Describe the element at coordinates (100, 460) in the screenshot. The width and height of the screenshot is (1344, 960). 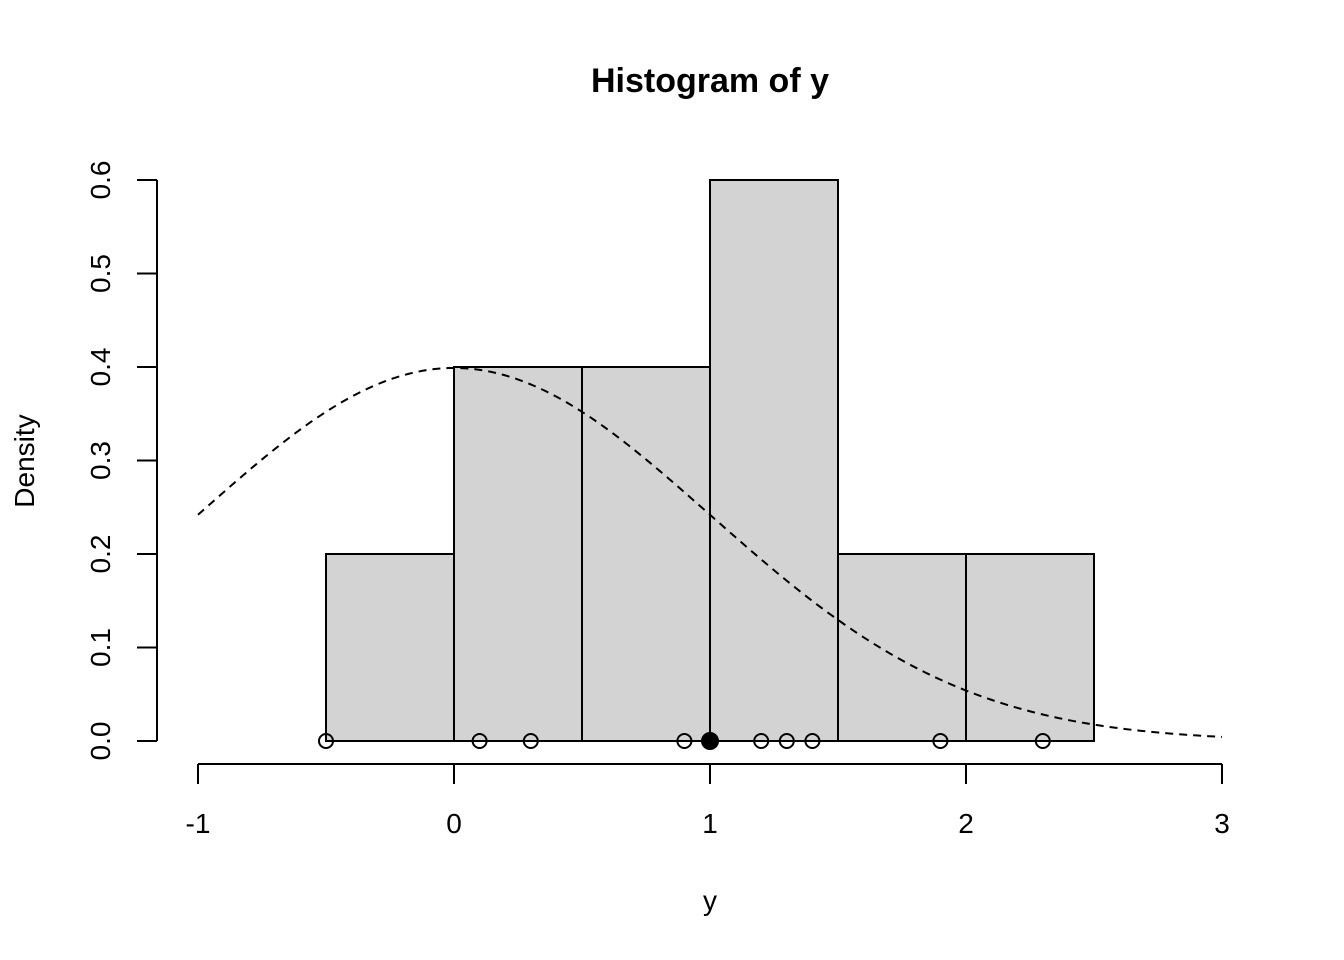
I see `y-tick-label-4: 0.3` at that location.